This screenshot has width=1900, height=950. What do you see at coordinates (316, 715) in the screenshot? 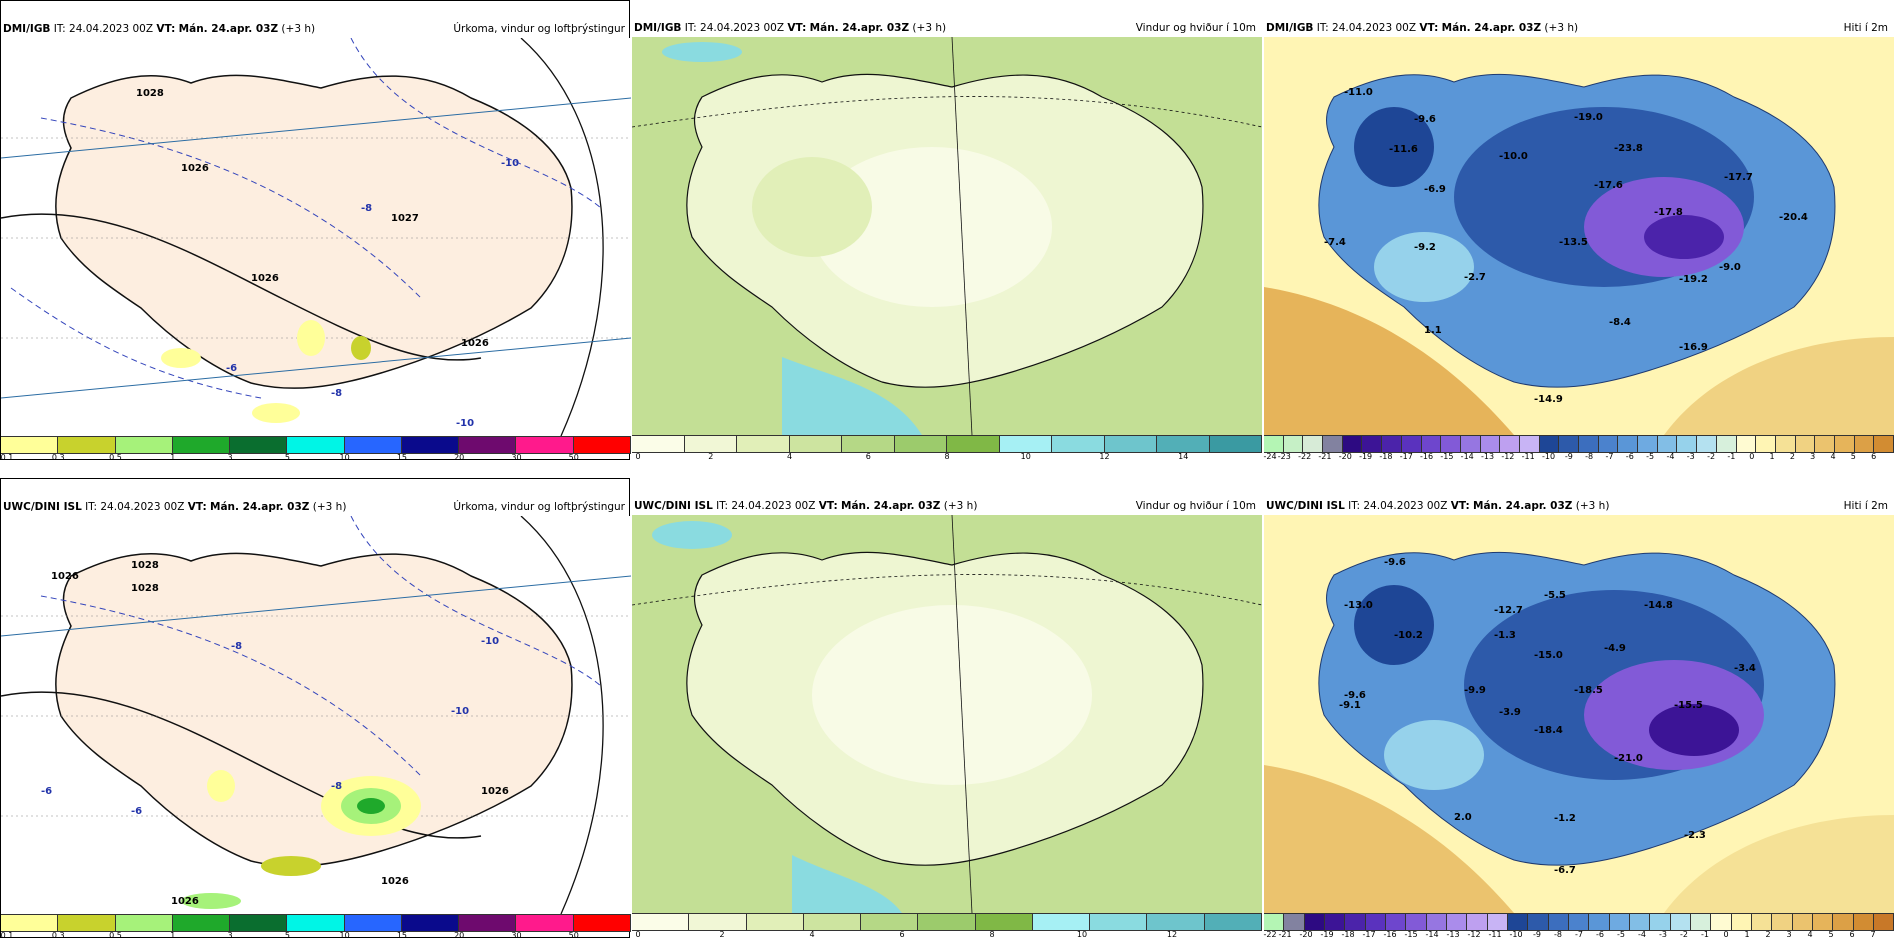
I see `map-precip: 1026 1028 1028 -8 -10 -10 -6 -8 1026 1026 1026 -6` at bounding box center [316, 715].